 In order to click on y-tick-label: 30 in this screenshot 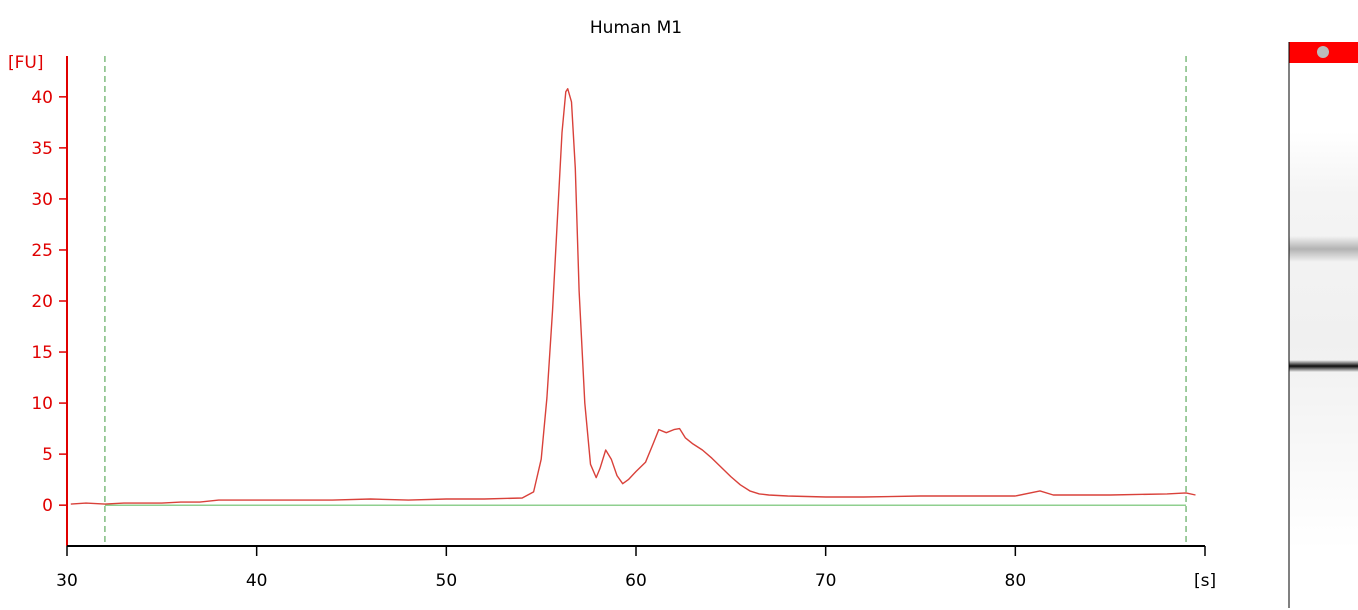, I will do `click(42, 200)`.